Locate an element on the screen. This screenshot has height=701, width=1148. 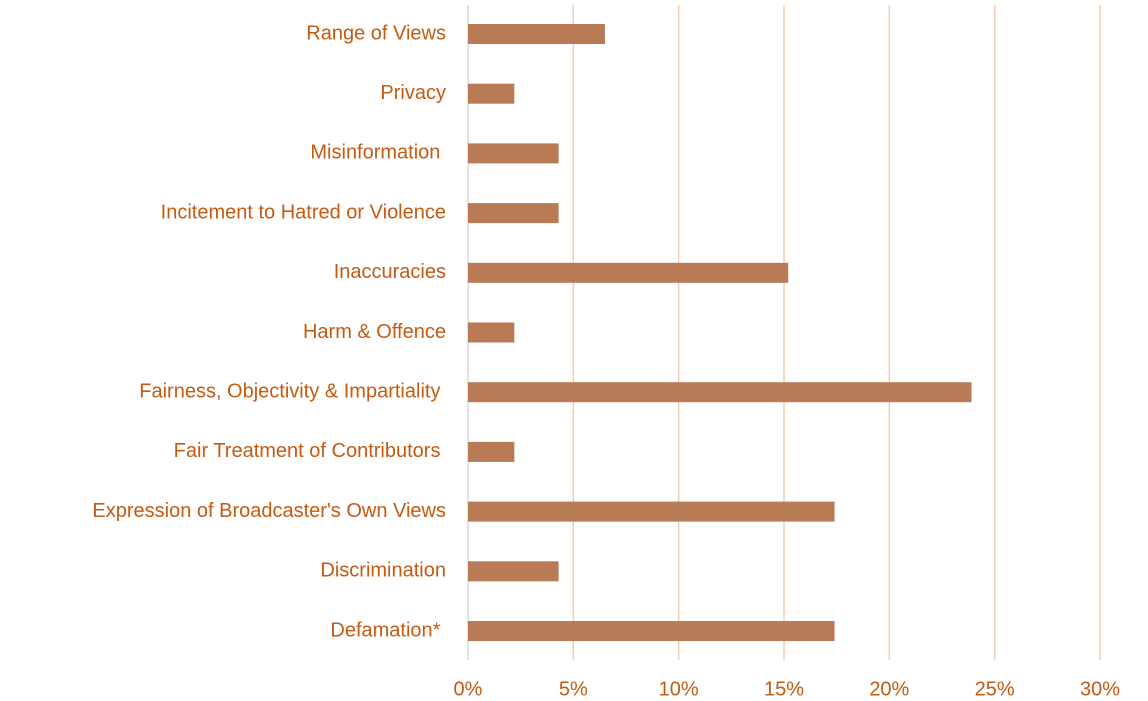
y-tick-label: Incitement to Hatred or Violence is located at coordinates (303, 212).